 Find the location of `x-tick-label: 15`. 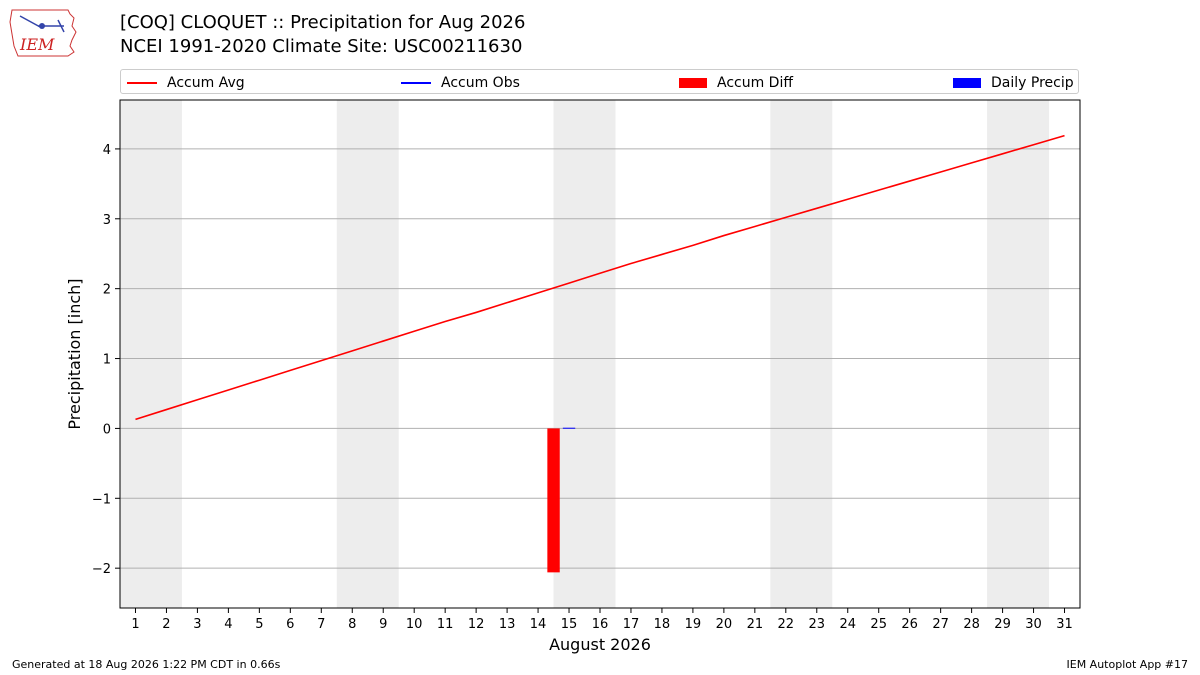

x-tick-label: 15 is located at coordinates (569, 624).